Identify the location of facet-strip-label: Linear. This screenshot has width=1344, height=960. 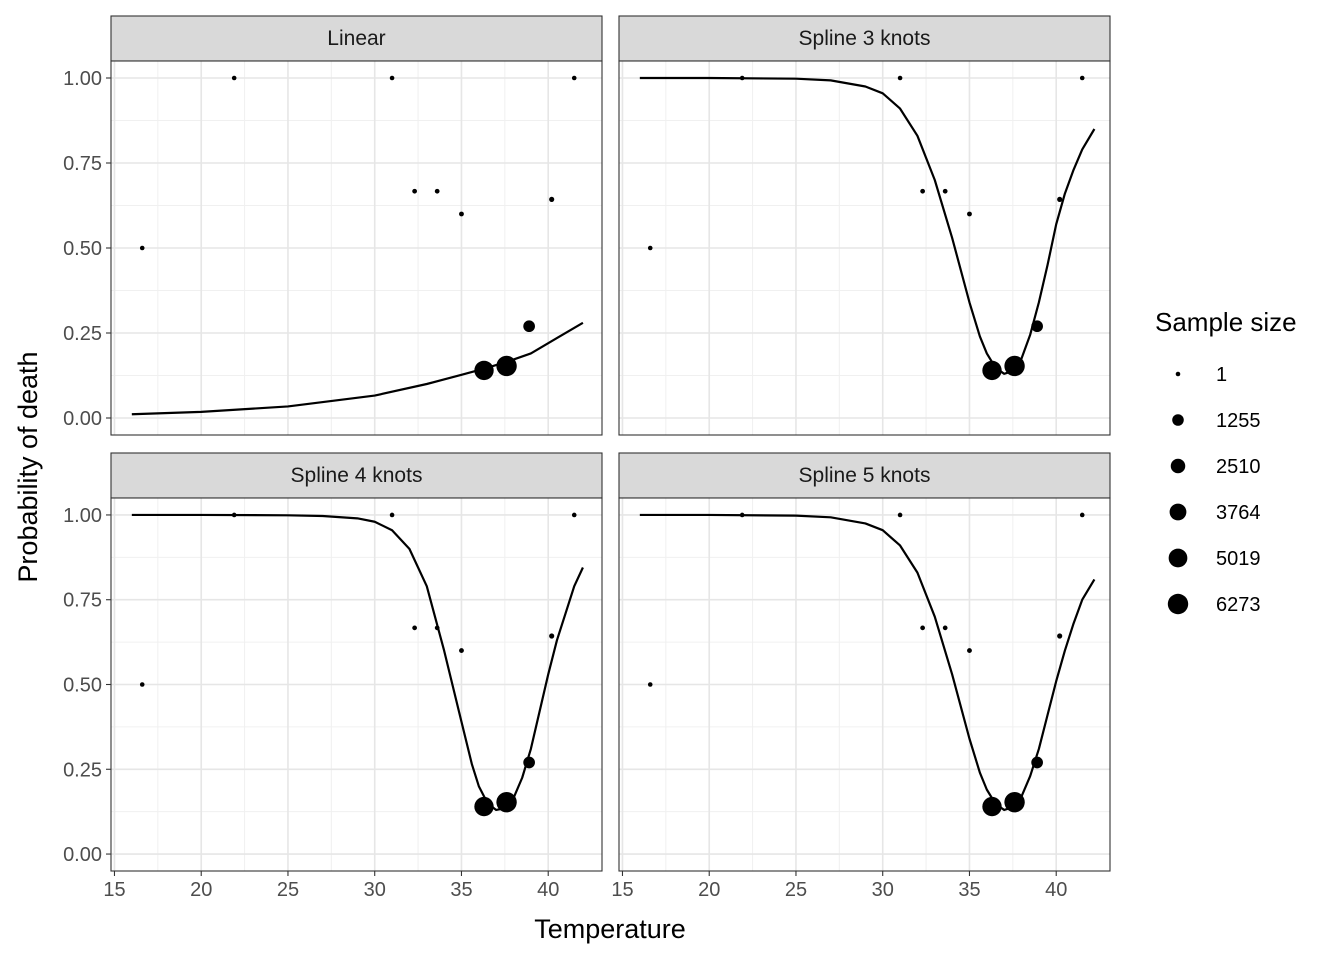
(356, 38).